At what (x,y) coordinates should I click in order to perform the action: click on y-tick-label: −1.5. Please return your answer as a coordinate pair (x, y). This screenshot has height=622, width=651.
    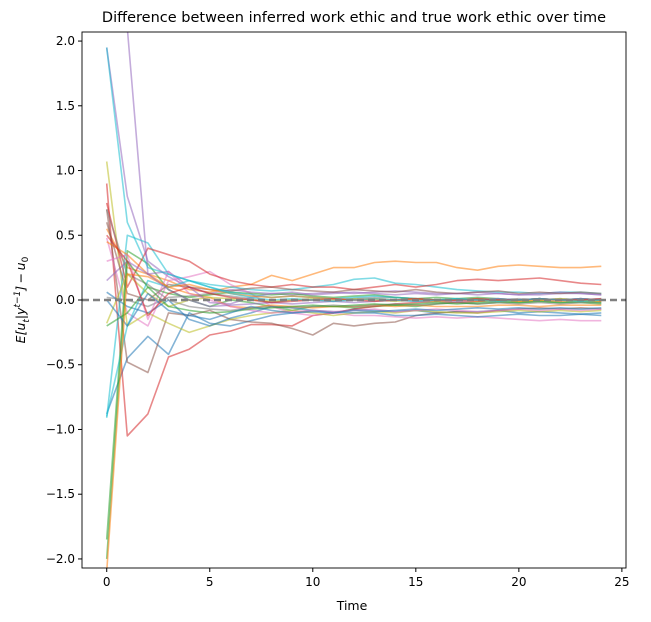
    Looking at the image, I should click on (60, 494).